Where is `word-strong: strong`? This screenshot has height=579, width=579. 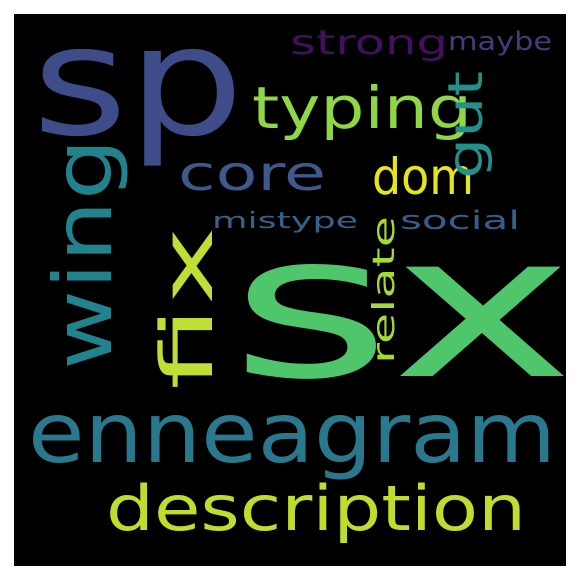
word-strong: strong is located at coordinates (369, 43).